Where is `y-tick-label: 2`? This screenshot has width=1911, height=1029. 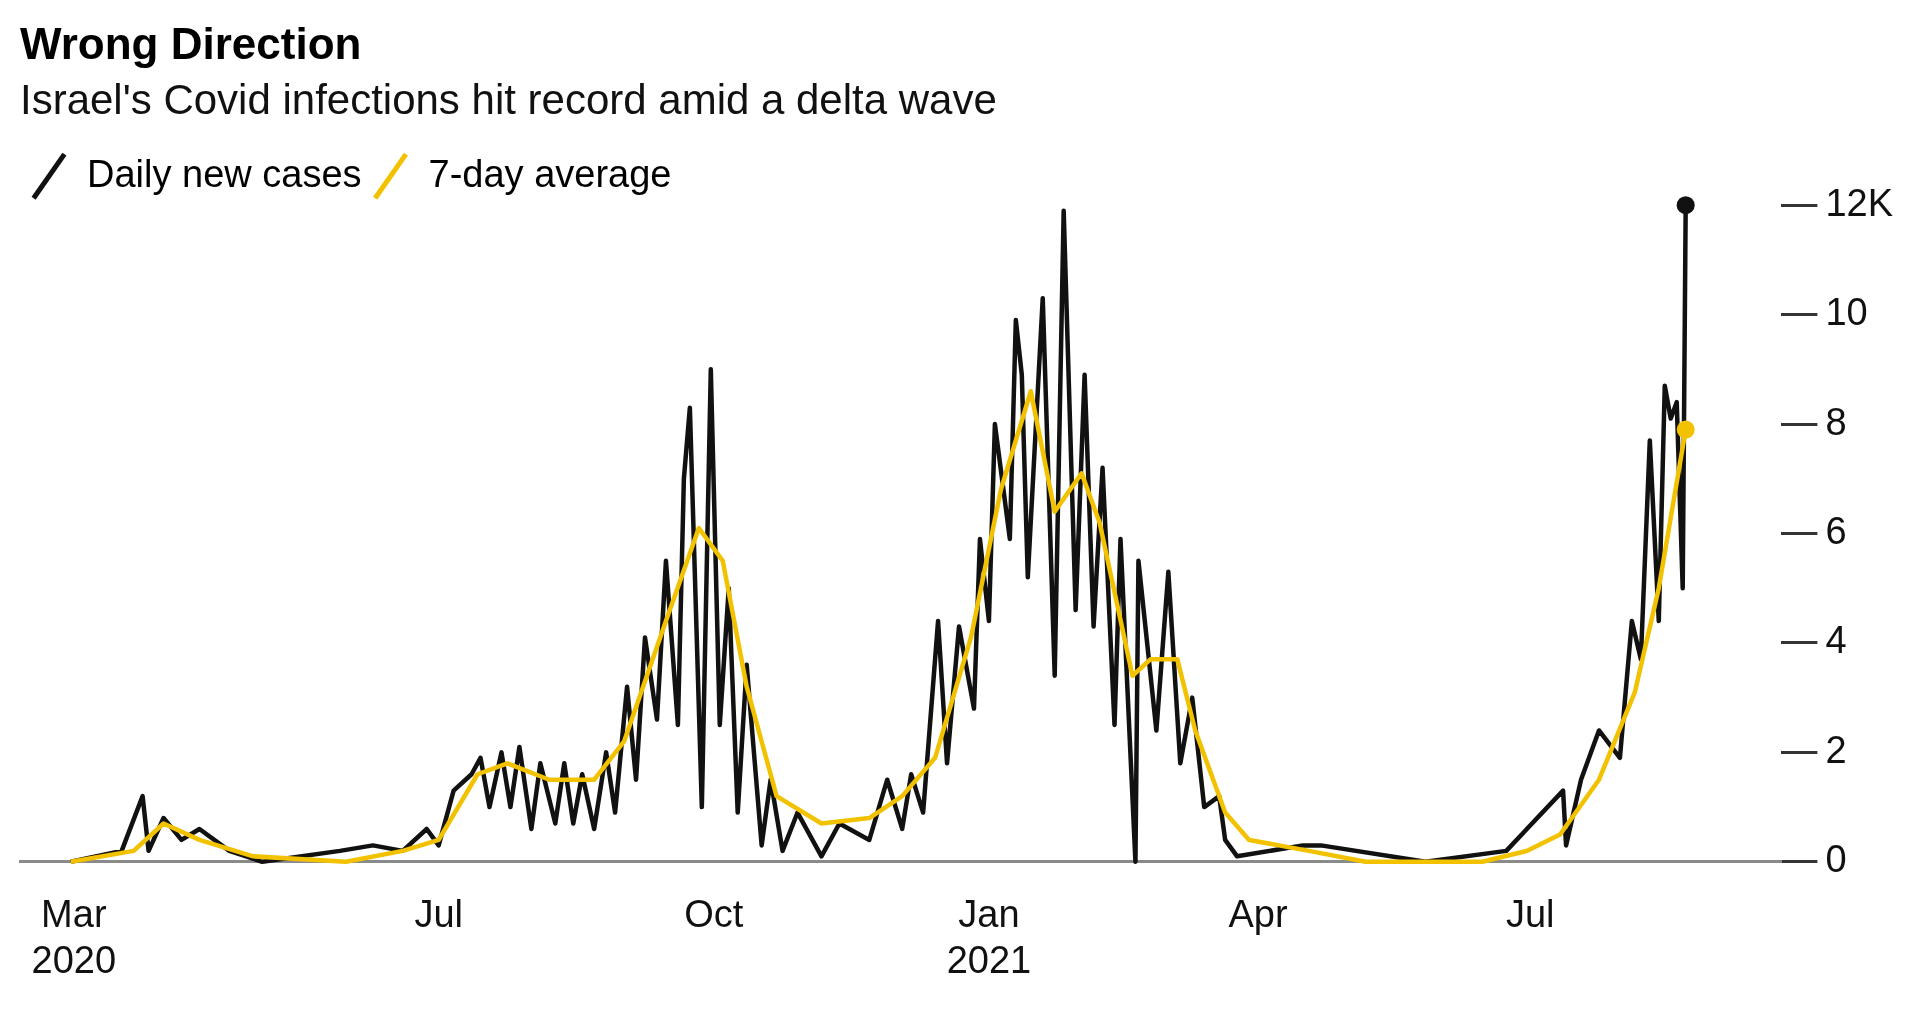
y-tick-label: 2 is located at coordinates (1836, 749).